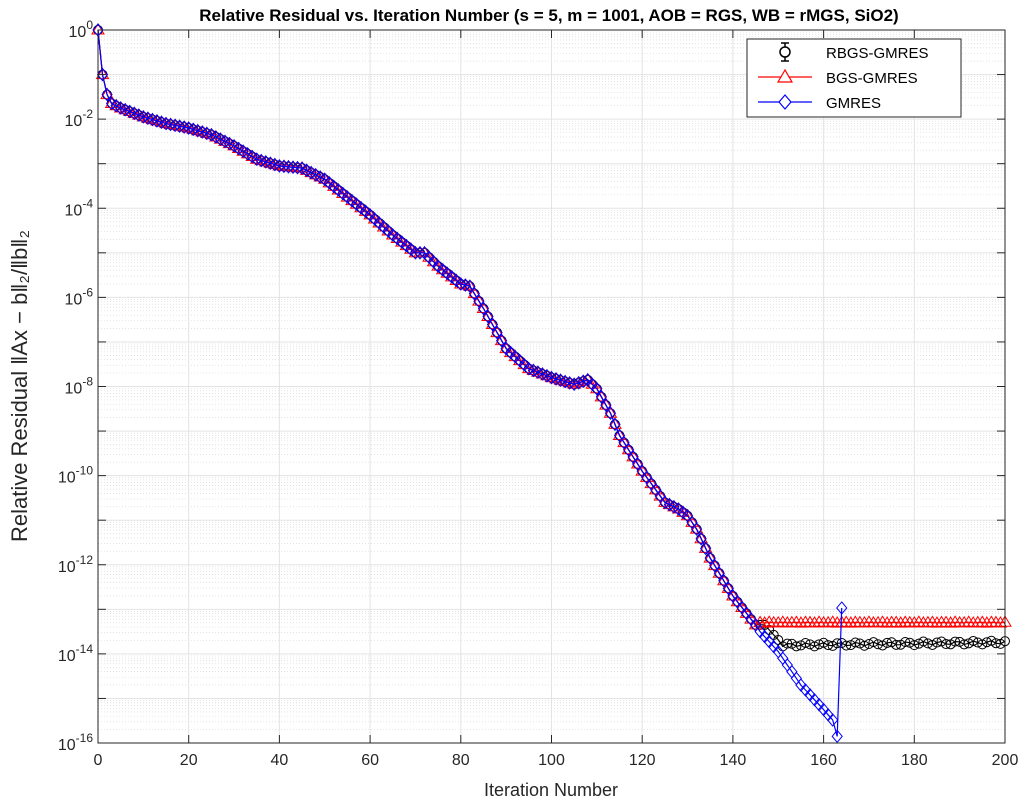 Image resolution: width=1023 pixels, height=801 pixels. I want to click on x-tick-label: 80, so click(461, 760).